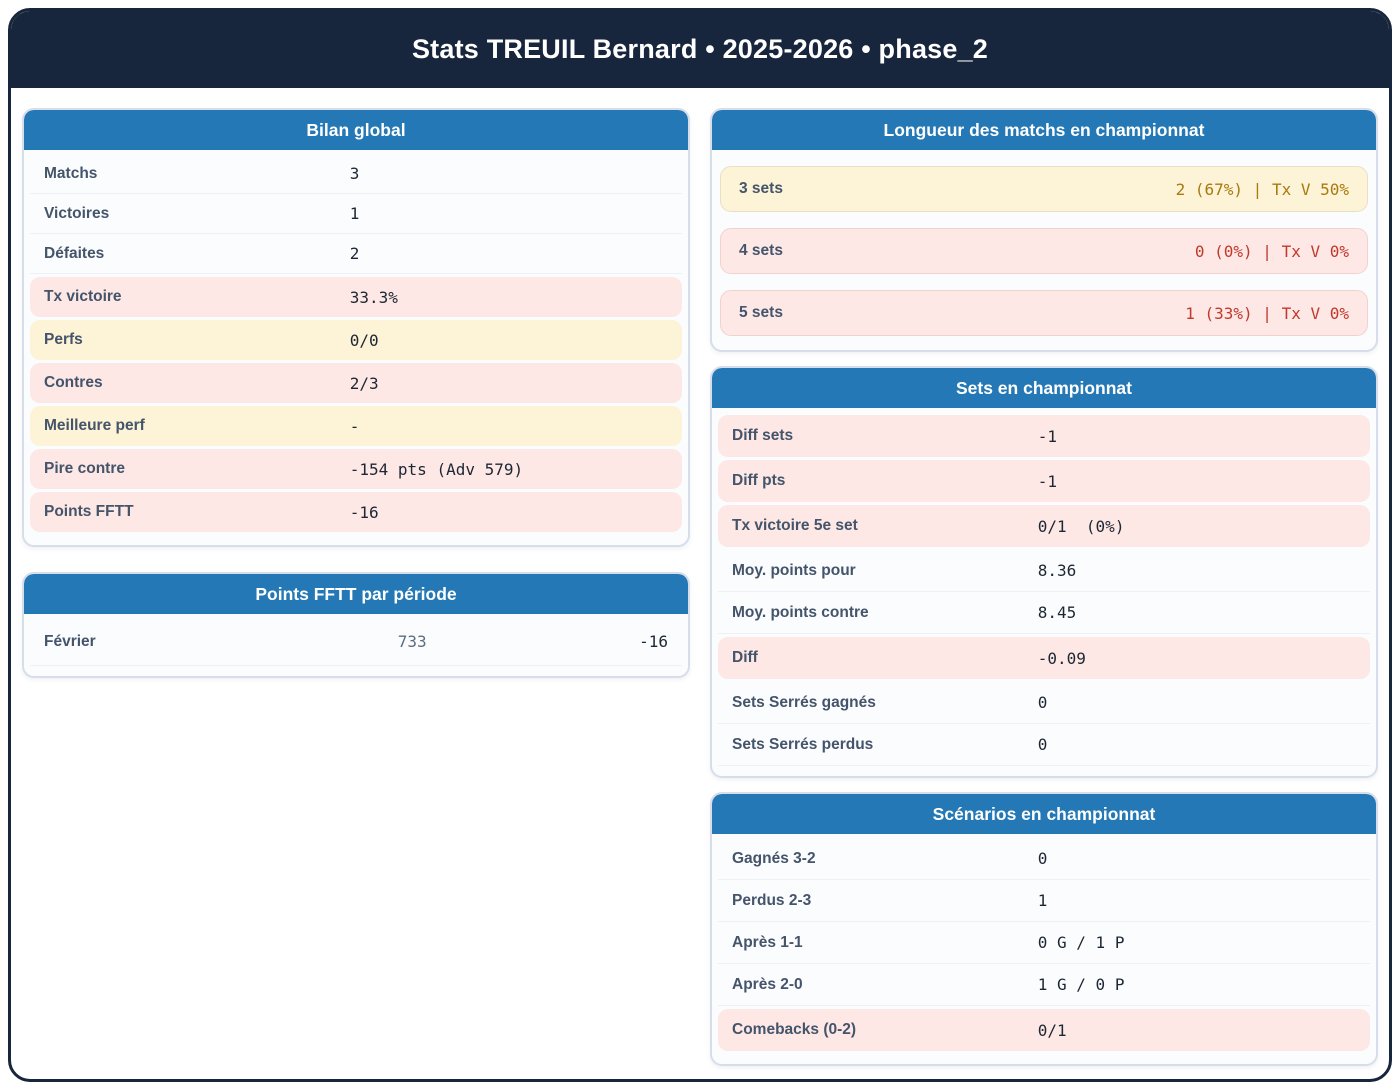 This screenshot has width=1400, height=1091. What do you see at coordinates (800, 612) in the screenshot?
I see `stat-label: Moy. points contre` at bounding box center [800, 612].